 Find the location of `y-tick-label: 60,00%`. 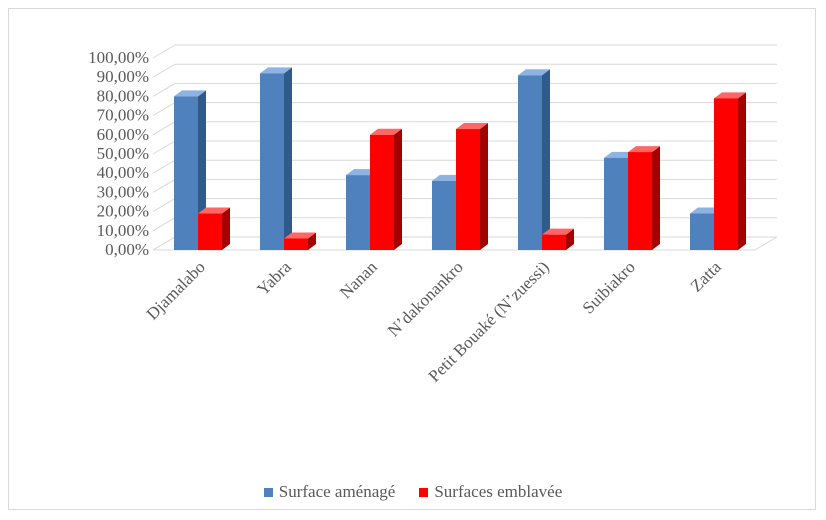

y-tick-label: 60,00% is located at coordinates (123, 134).